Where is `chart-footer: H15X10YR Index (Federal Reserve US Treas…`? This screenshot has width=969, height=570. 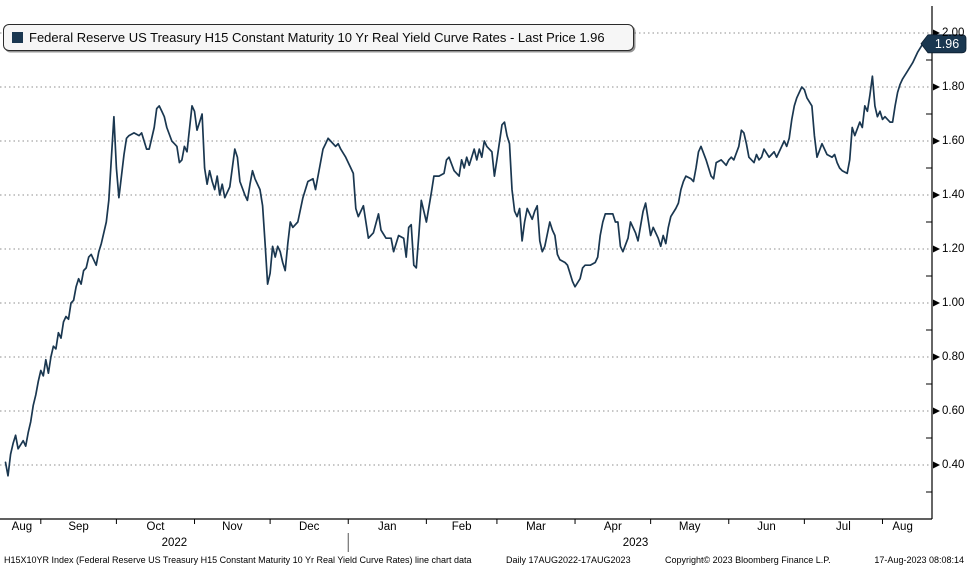
chart-footer: H15X10YR Index (Federal Reserve US Treas… is located at coordinates (484, 560).